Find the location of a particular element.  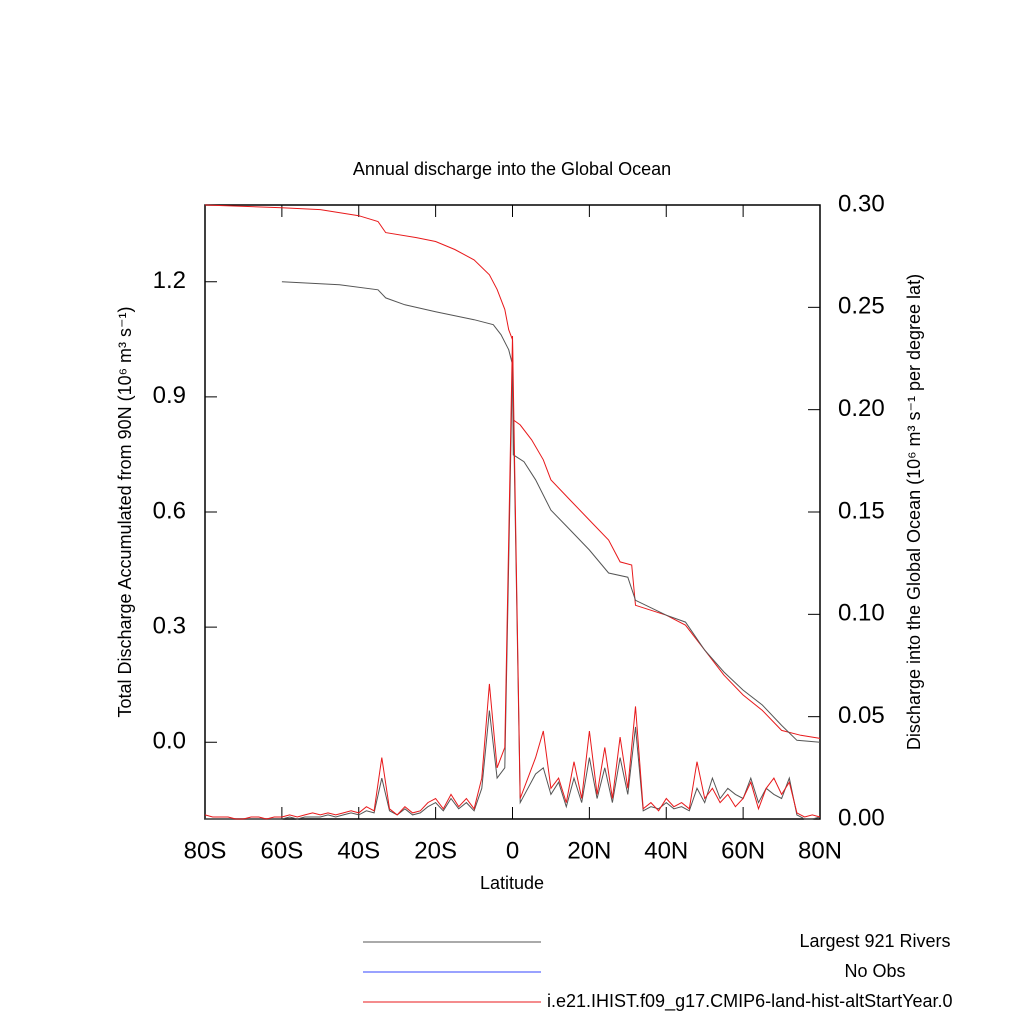

legend-label: No Obs is located at coordinates (874, 971).